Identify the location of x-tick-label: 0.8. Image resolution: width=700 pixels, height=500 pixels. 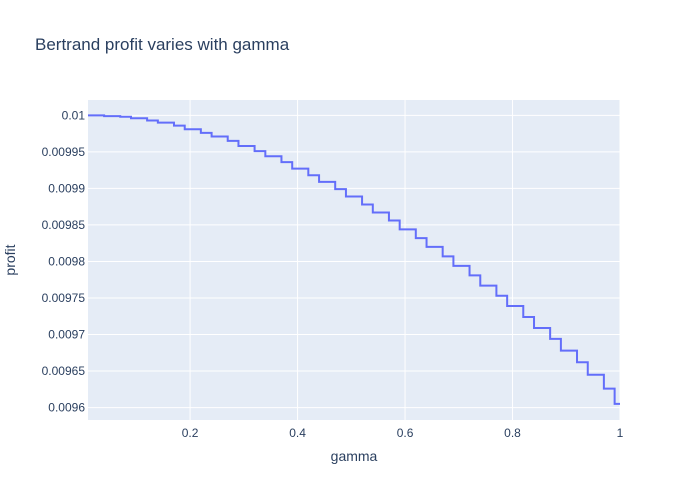
(512, 433).